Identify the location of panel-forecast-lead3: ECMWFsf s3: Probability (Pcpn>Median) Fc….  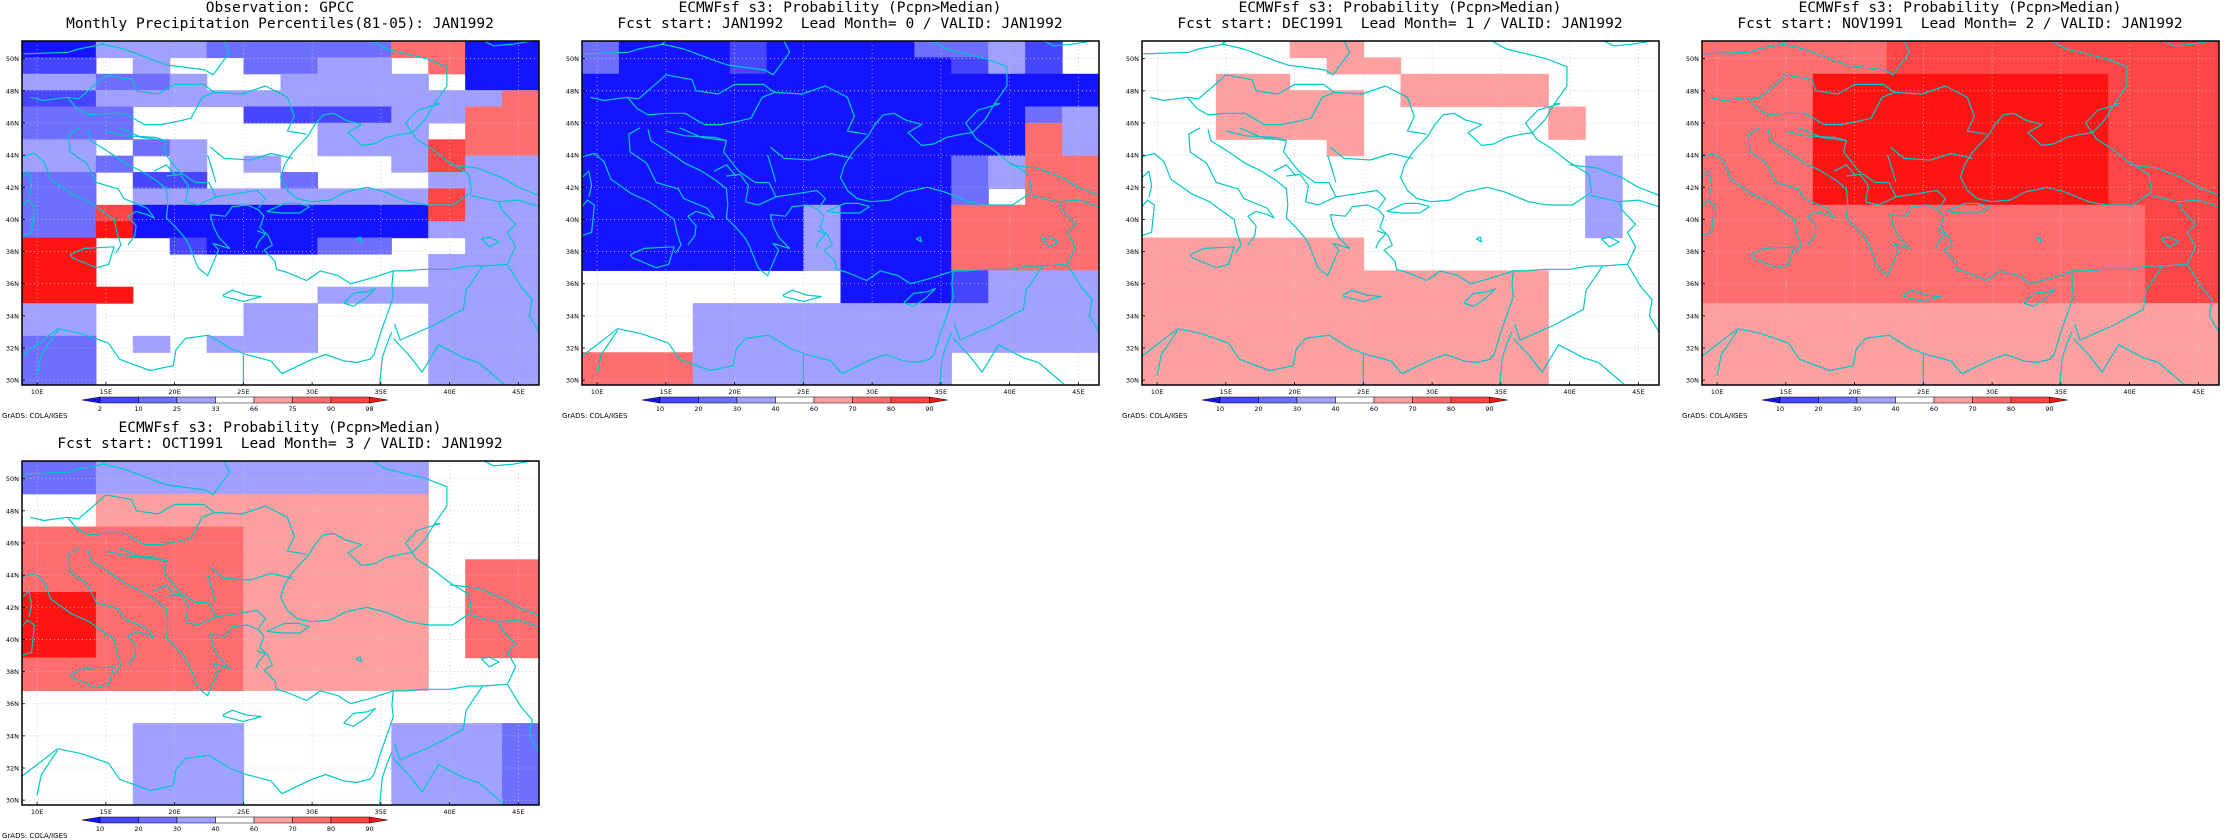
(280, 630).